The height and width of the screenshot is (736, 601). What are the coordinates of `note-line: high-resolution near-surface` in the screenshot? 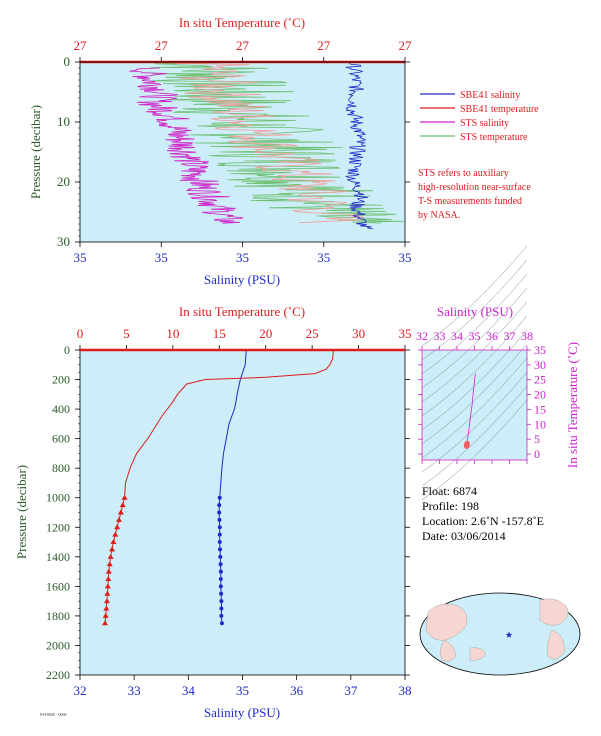 It's located at (474, 187).